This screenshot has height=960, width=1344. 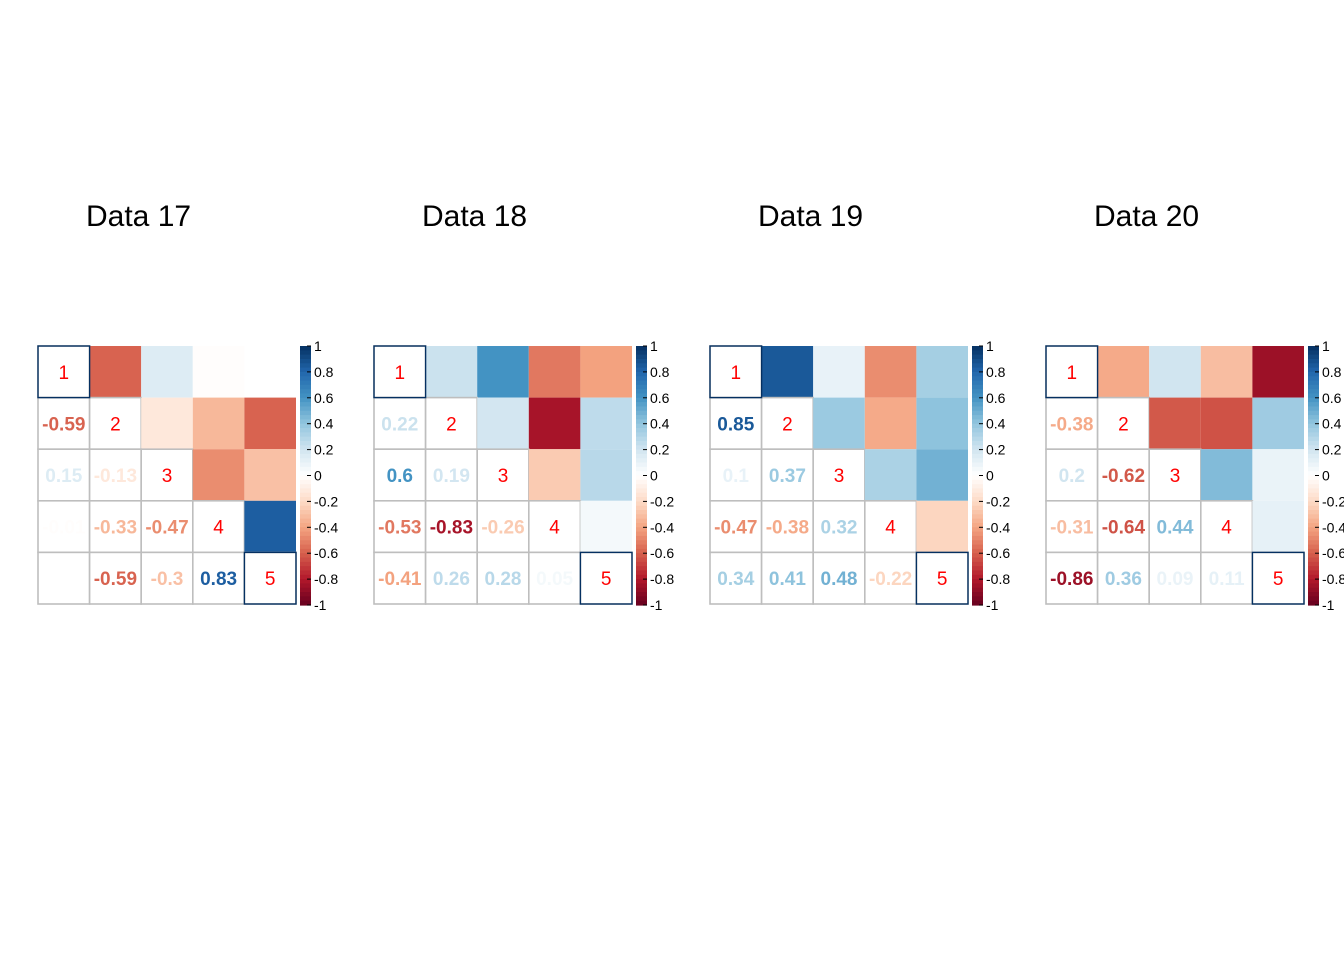 I want to click on correlation-value: 0.09, so click(x=1175, y=579).